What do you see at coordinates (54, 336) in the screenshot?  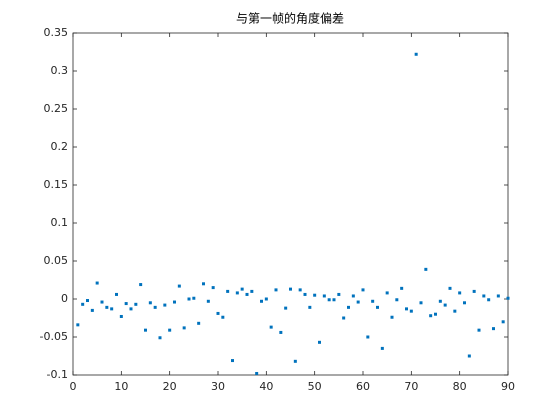 I see `y-tick-label: -0.05` at bounding box center [54, 336].